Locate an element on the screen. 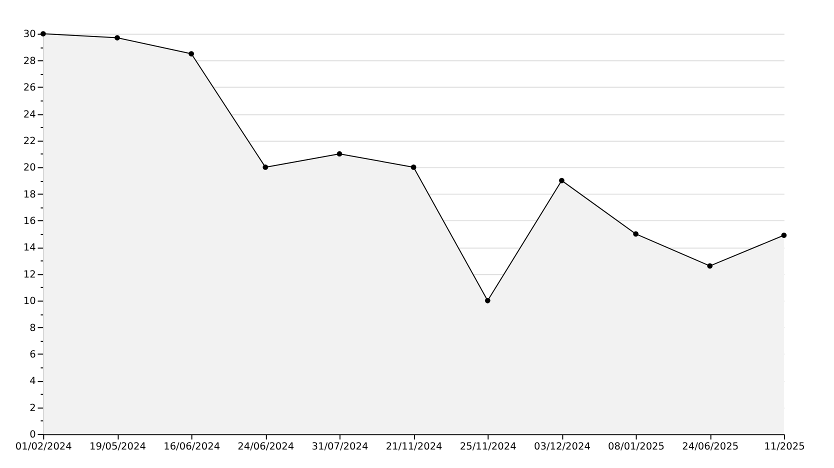  y-tick-label: 24 is located at coordinates (29, 114).